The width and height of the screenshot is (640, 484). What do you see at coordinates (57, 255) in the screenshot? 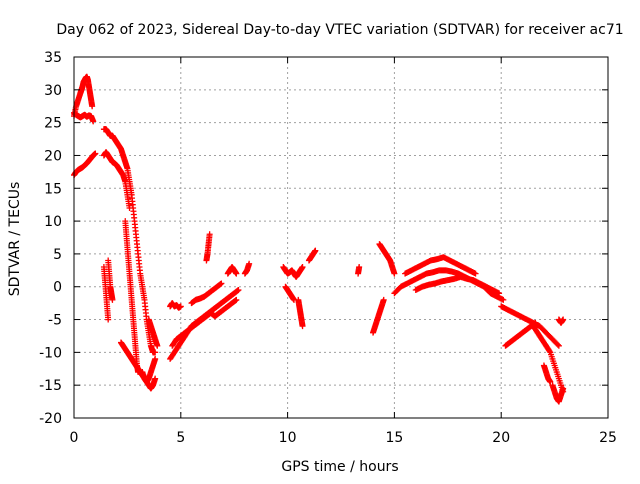
I see `y-tick-label: 5` at bounding box center [57, 255].